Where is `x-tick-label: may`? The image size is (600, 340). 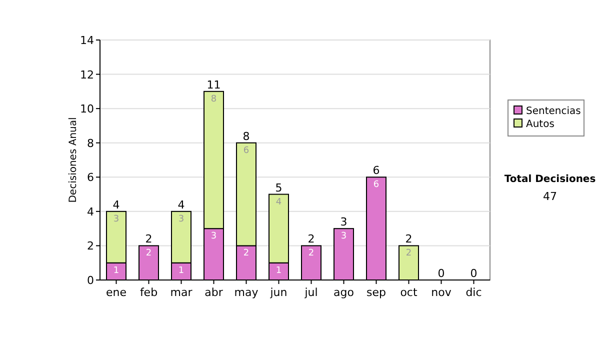
x-tick-label: may is located at coordinates (246, 292).